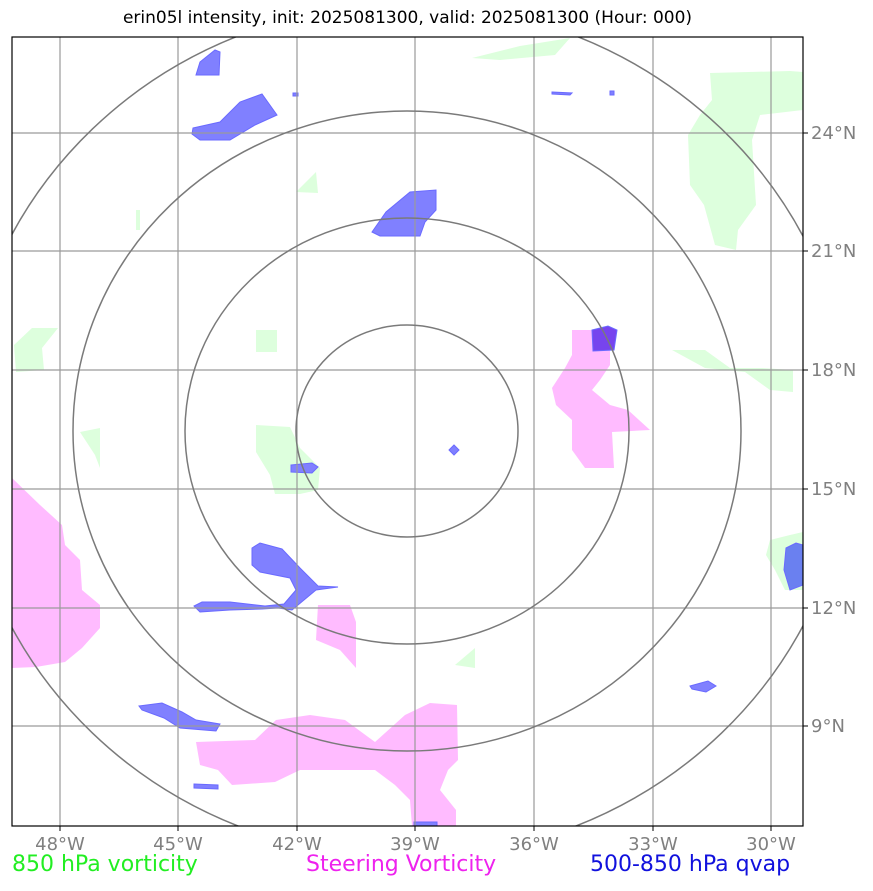 This screenshot has width=873, height=891. What do you see at coordinates (833, 251) in the screenshot?
I see `lat-tick-label: 21°N` at bounding box center [833, 251].